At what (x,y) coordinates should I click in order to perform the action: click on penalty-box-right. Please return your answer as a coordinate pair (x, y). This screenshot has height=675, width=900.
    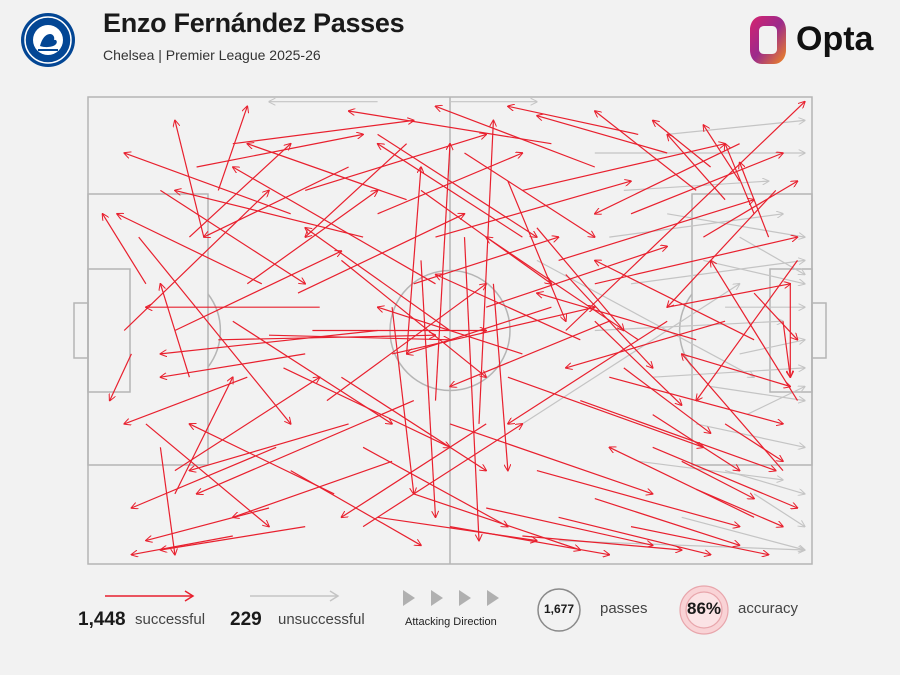
    Looking at the image, I should click on (752, 329).